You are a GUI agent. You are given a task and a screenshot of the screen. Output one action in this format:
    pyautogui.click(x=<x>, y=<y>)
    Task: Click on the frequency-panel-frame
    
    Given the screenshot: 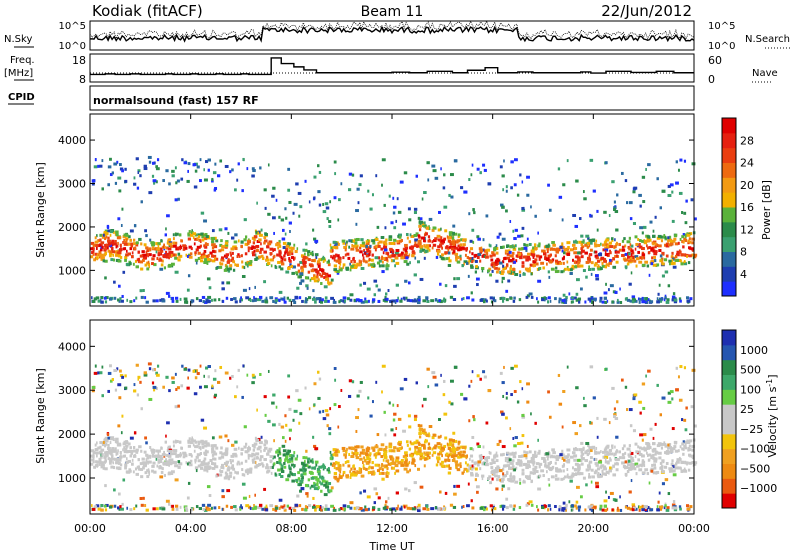 What is the action you would take?
    pyautogui.click(x=392, y=68)
    